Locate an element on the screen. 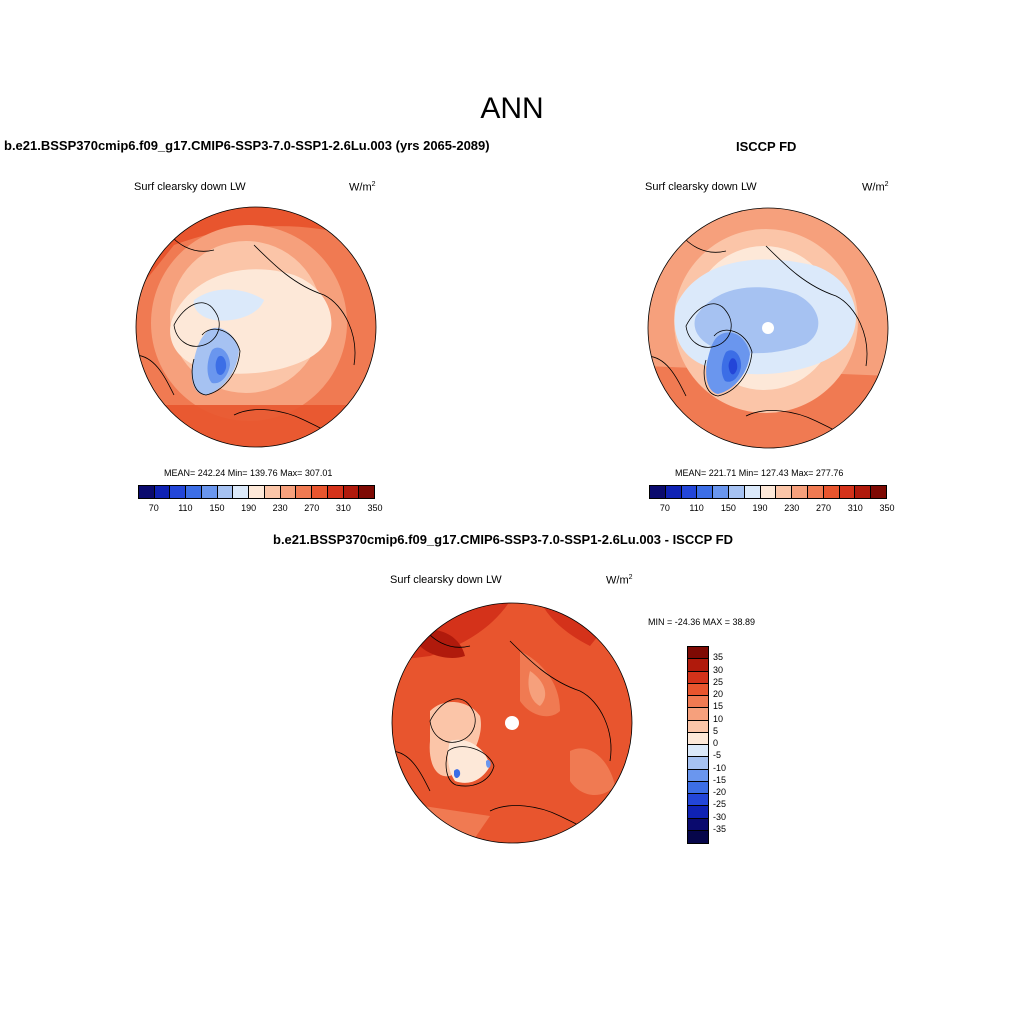 The image size is (1024, 1024). colorbar-tick-label: 20 is located at coordinates (718, 694).